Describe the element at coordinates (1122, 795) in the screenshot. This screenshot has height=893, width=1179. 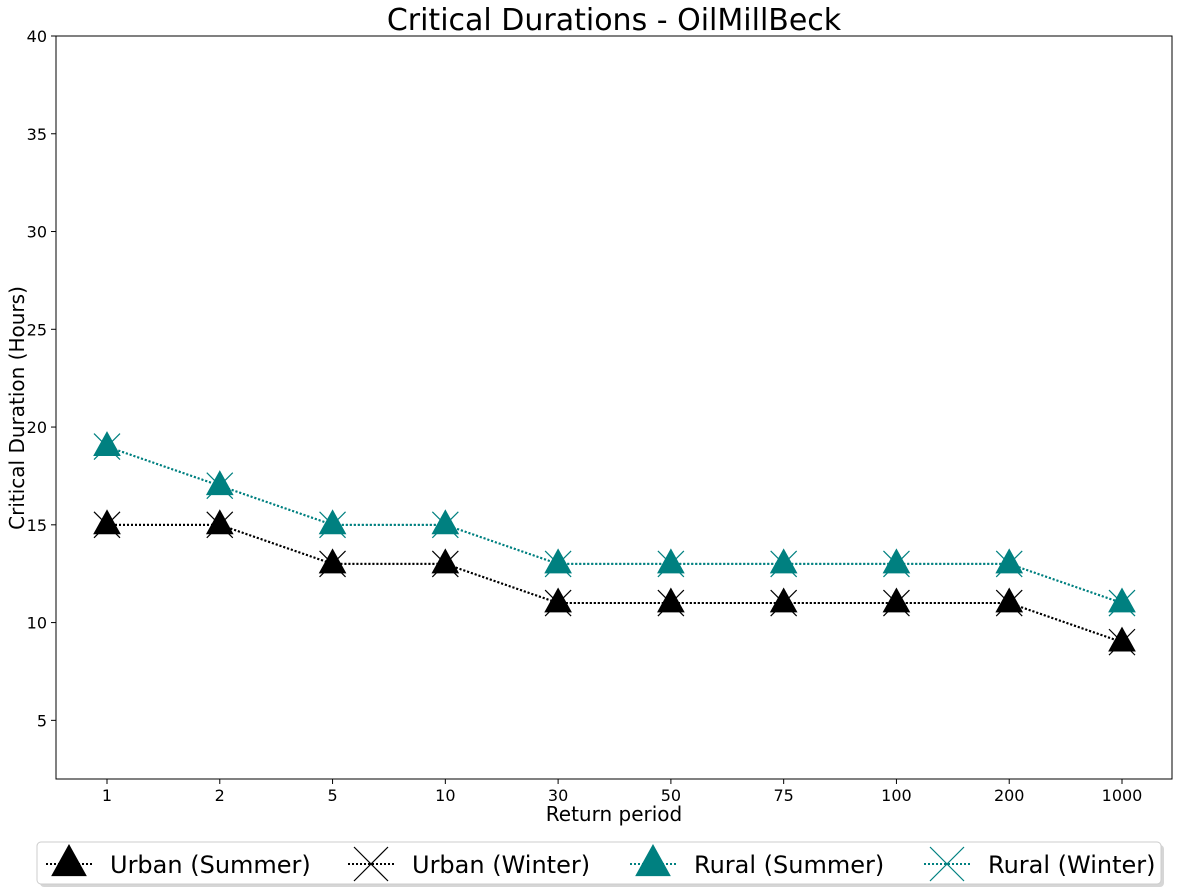
I see `x-tick-label: 1000` at that location.